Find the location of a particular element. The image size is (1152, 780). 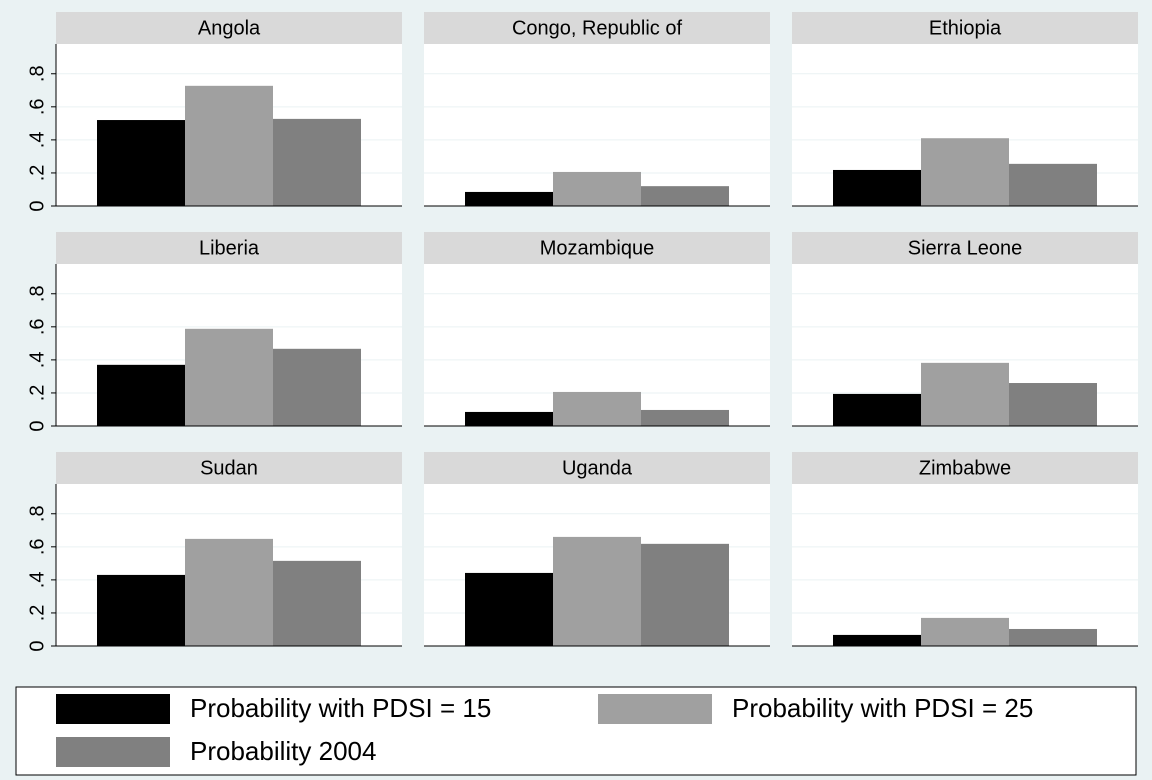

legend-label: Probability 2004 is located at coordinates (283, 751).